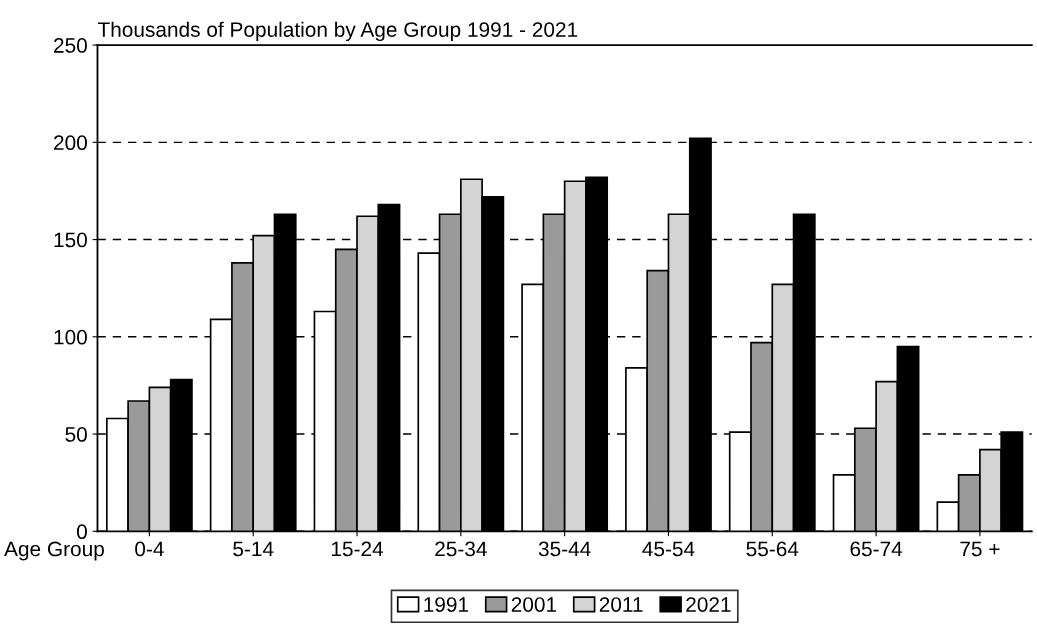 This screenshot has width=1037, height=644. I want to click on x-tick-label: 65-74, so click(876, 549).